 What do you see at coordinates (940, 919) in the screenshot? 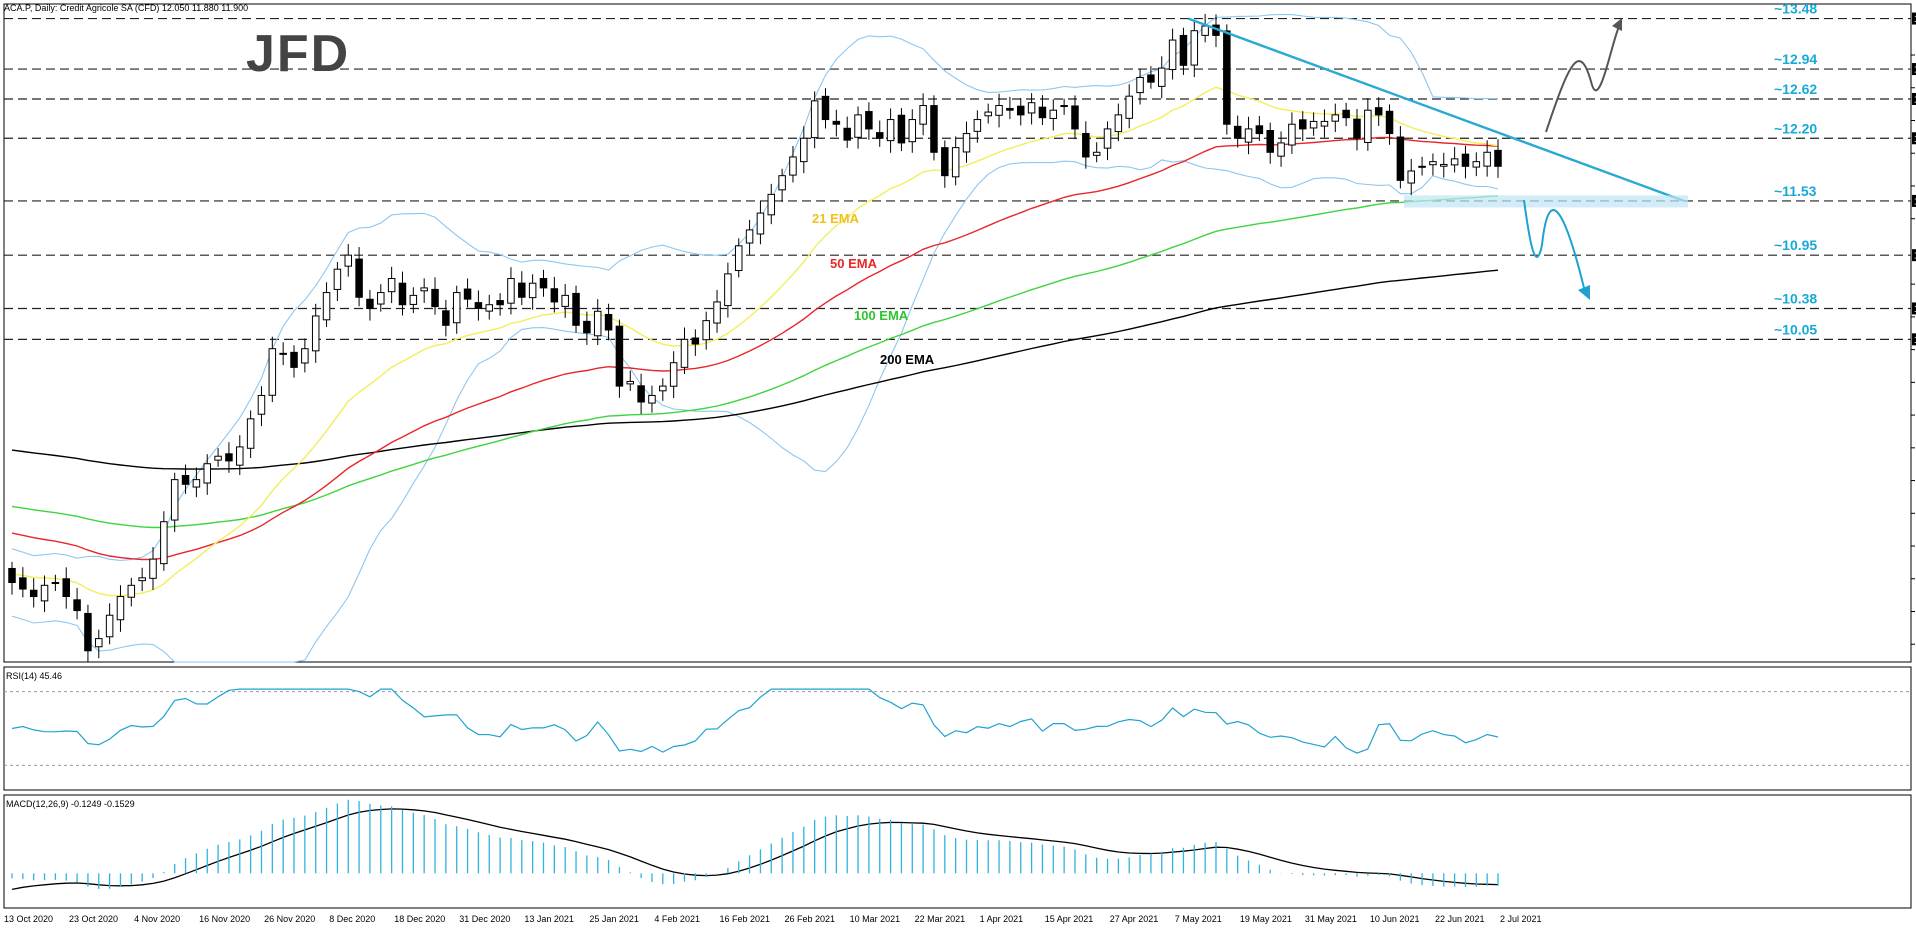
I see `x-tick-label: 22 Mar 2021` at bounding box center [940, 919].